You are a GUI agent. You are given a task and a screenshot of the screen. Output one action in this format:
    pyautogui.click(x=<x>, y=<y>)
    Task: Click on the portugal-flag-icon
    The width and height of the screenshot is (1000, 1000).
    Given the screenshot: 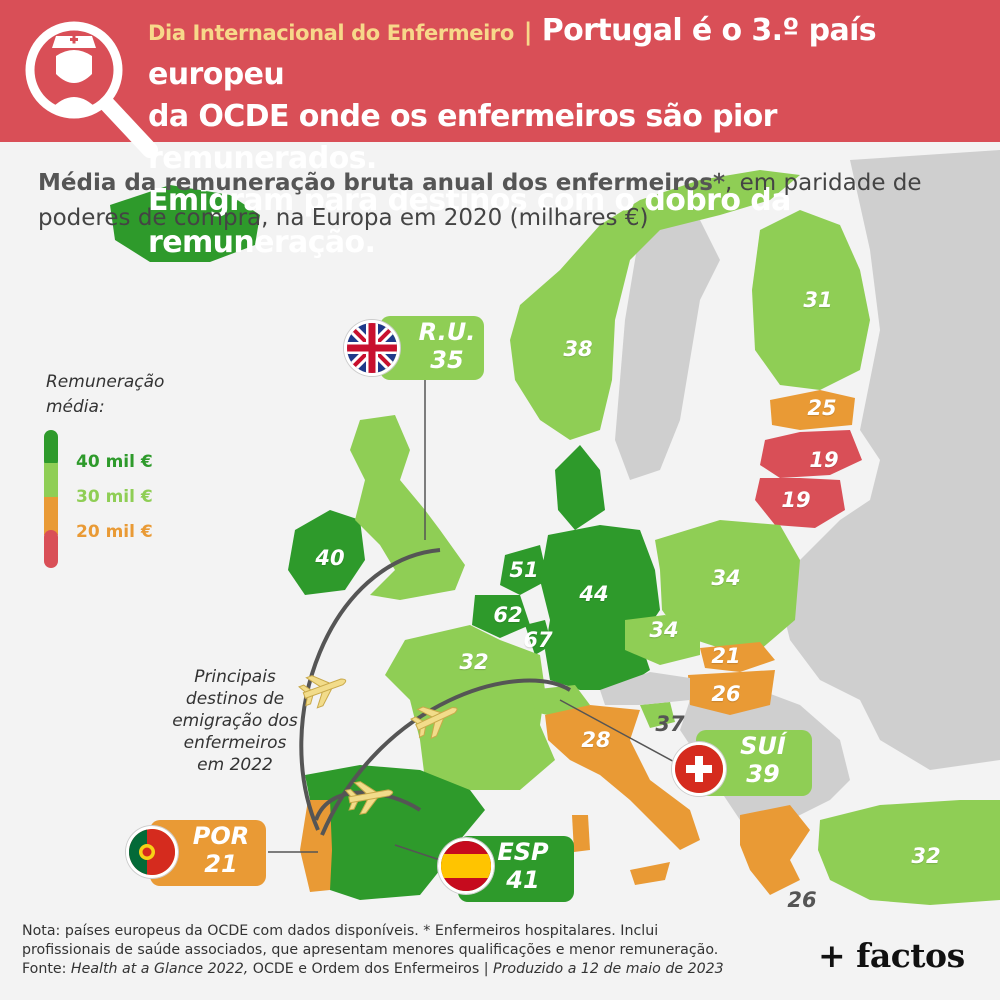 What is the action you would take?
    pyautogui.click(x=152, y=852)
    